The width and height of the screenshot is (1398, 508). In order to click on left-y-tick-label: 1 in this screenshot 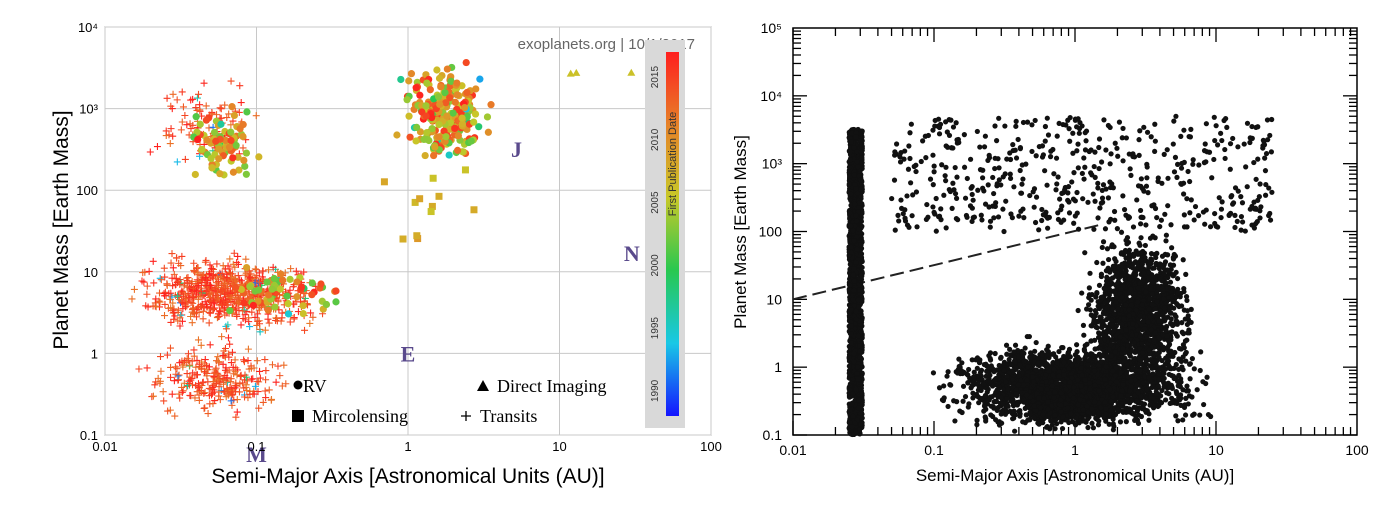, I will do `click(94, 353)`.